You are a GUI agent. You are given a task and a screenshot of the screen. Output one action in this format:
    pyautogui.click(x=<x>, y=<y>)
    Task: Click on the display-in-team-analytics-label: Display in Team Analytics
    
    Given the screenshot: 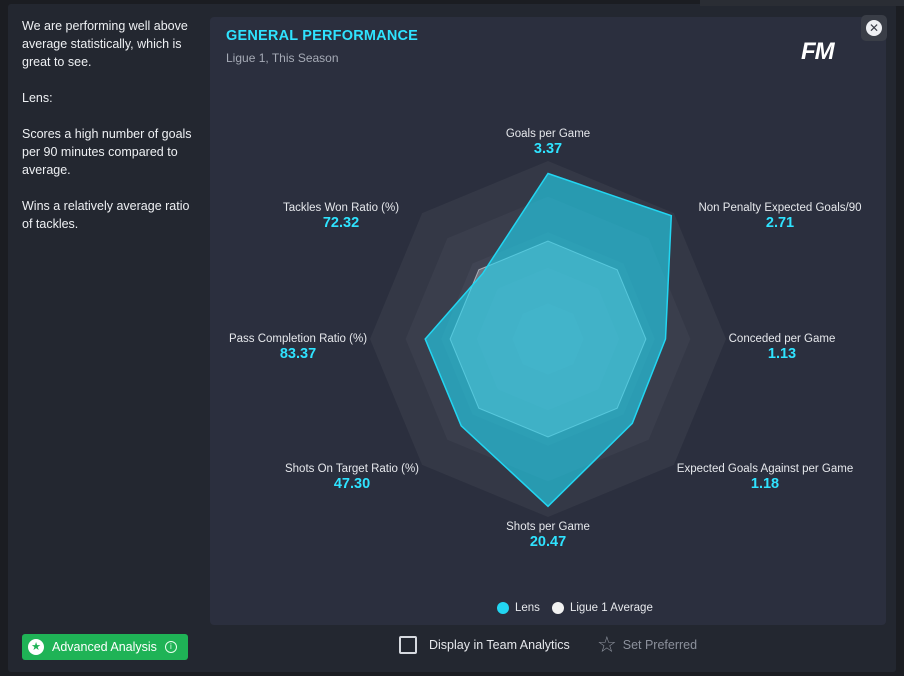 What is the action you would take?
    pyautogui.click(x=499, y=645)
    